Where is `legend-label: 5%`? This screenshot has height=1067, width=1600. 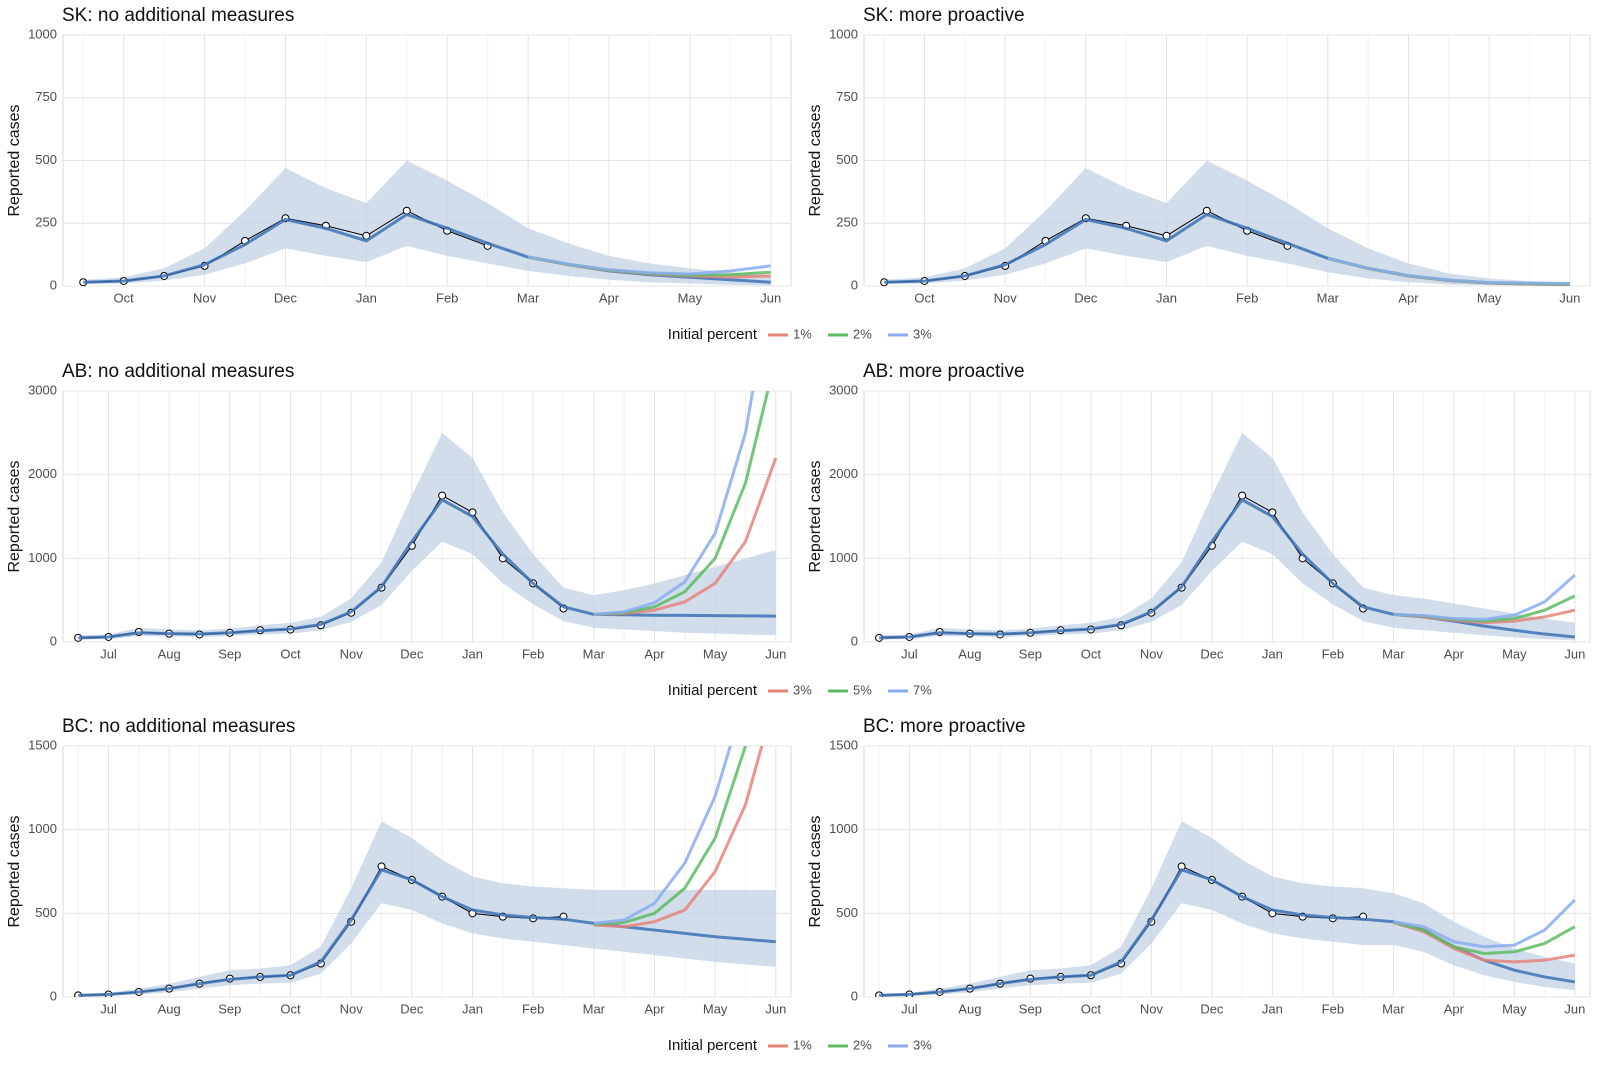 legend-label: 5% is located at coordinates (862, 689).